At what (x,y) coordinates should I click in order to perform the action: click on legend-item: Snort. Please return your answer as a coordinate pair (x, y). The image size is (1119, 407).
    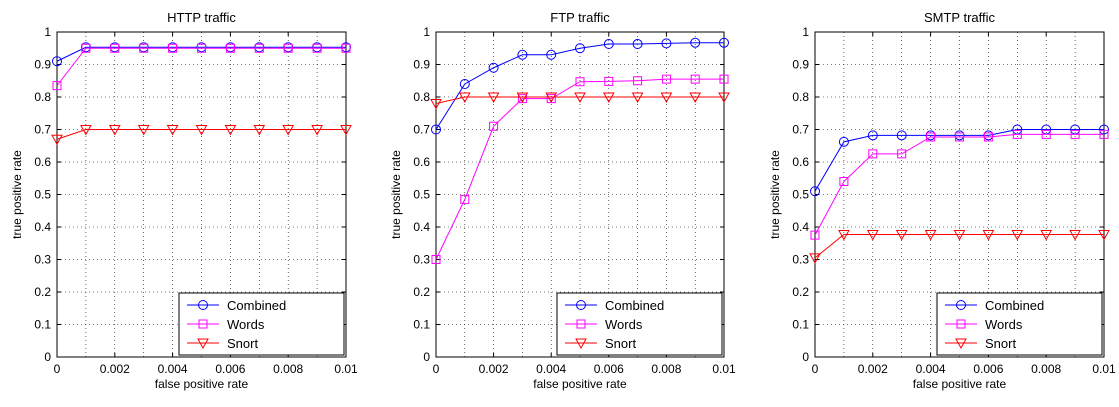
    Looking at the image, I should click on (980, 343).